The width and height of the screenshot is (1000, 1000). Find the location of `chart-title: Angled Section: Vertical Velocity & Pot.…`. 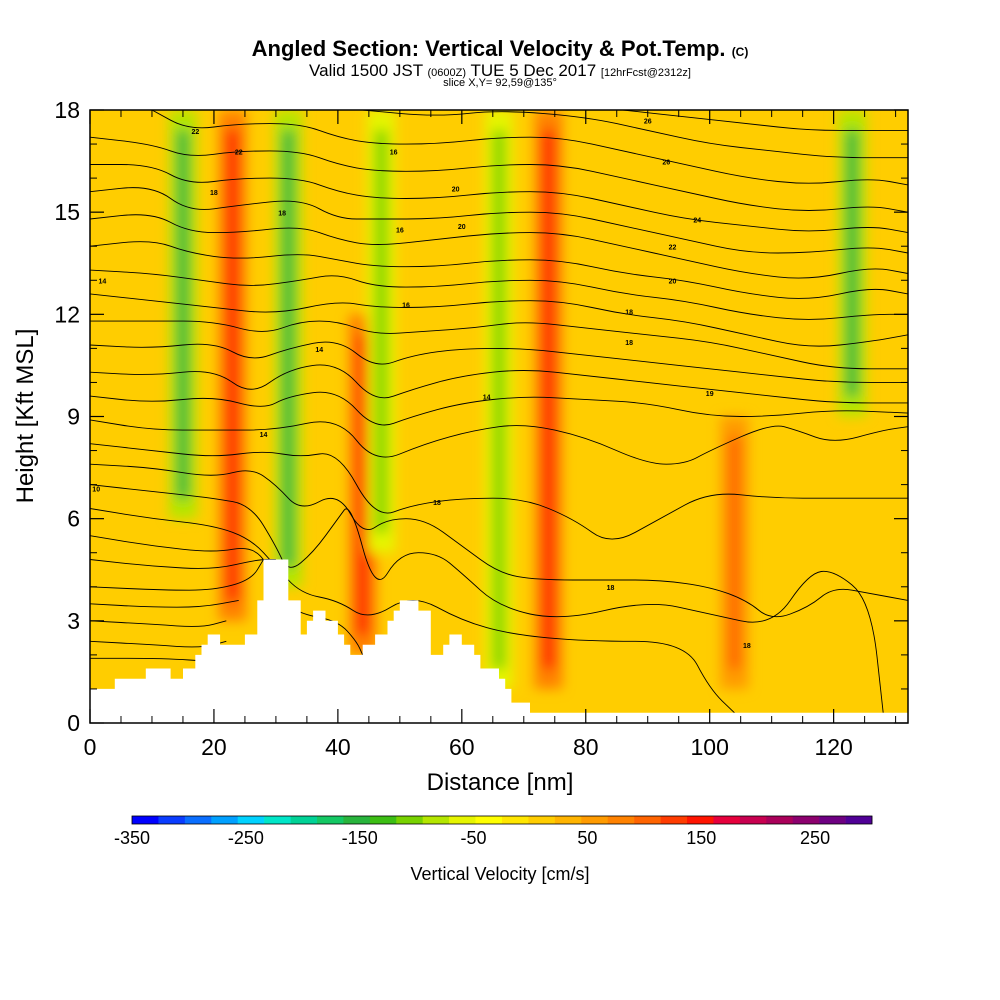

chart-title: Angled Section: Vertical Velocity & Pot.… is located at coordinates (500, 48).